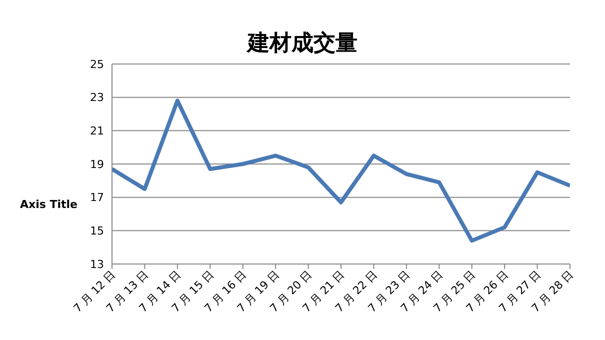  What do you see at coordinates (97, 97) in the screenshot?
I see `y-tick-label: 23` at bounding box center [97, 97].